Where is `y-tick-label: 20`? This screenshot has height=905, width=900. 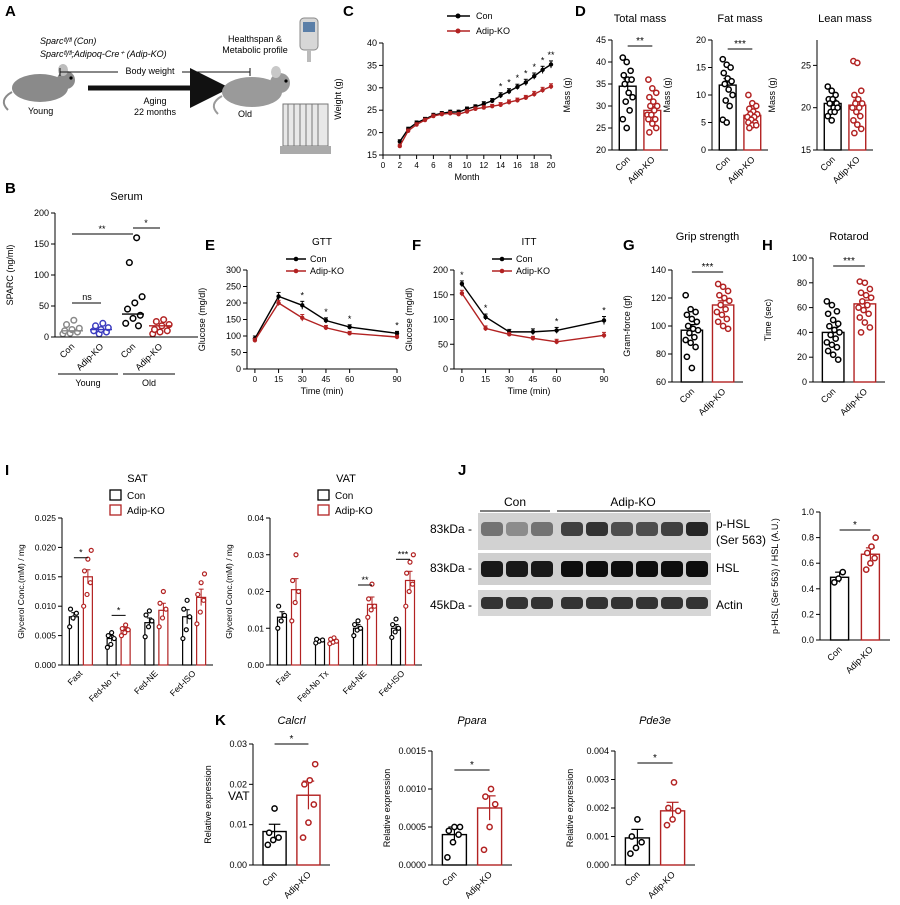
y-tick-label: 20 is located at coordinates (806, 108).